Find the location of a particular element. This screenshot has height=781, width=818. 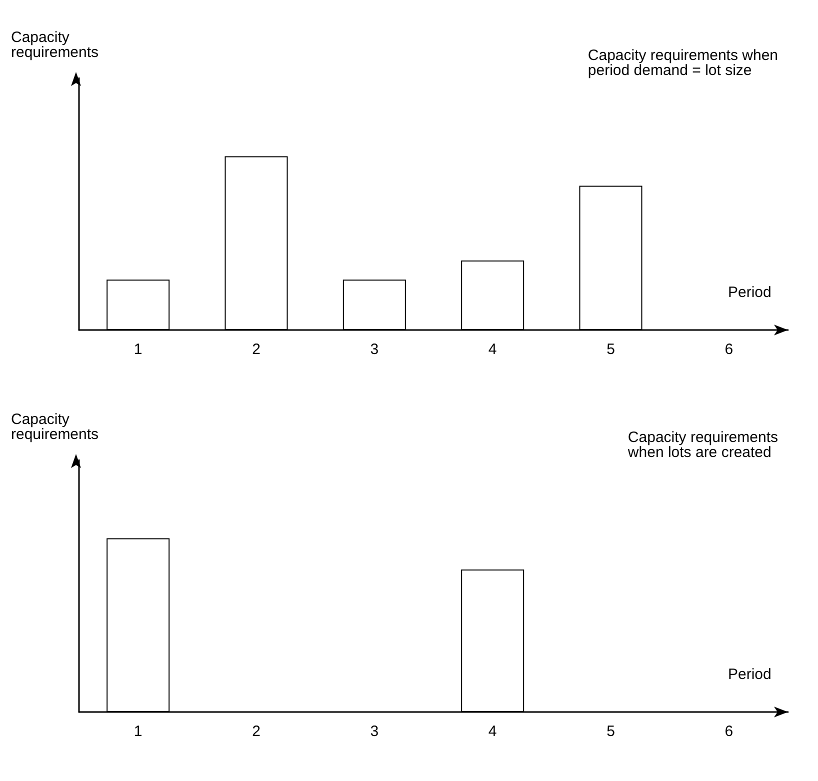

text: Capacity requirements when period demand = lot size is located at coordinates (683, 63).